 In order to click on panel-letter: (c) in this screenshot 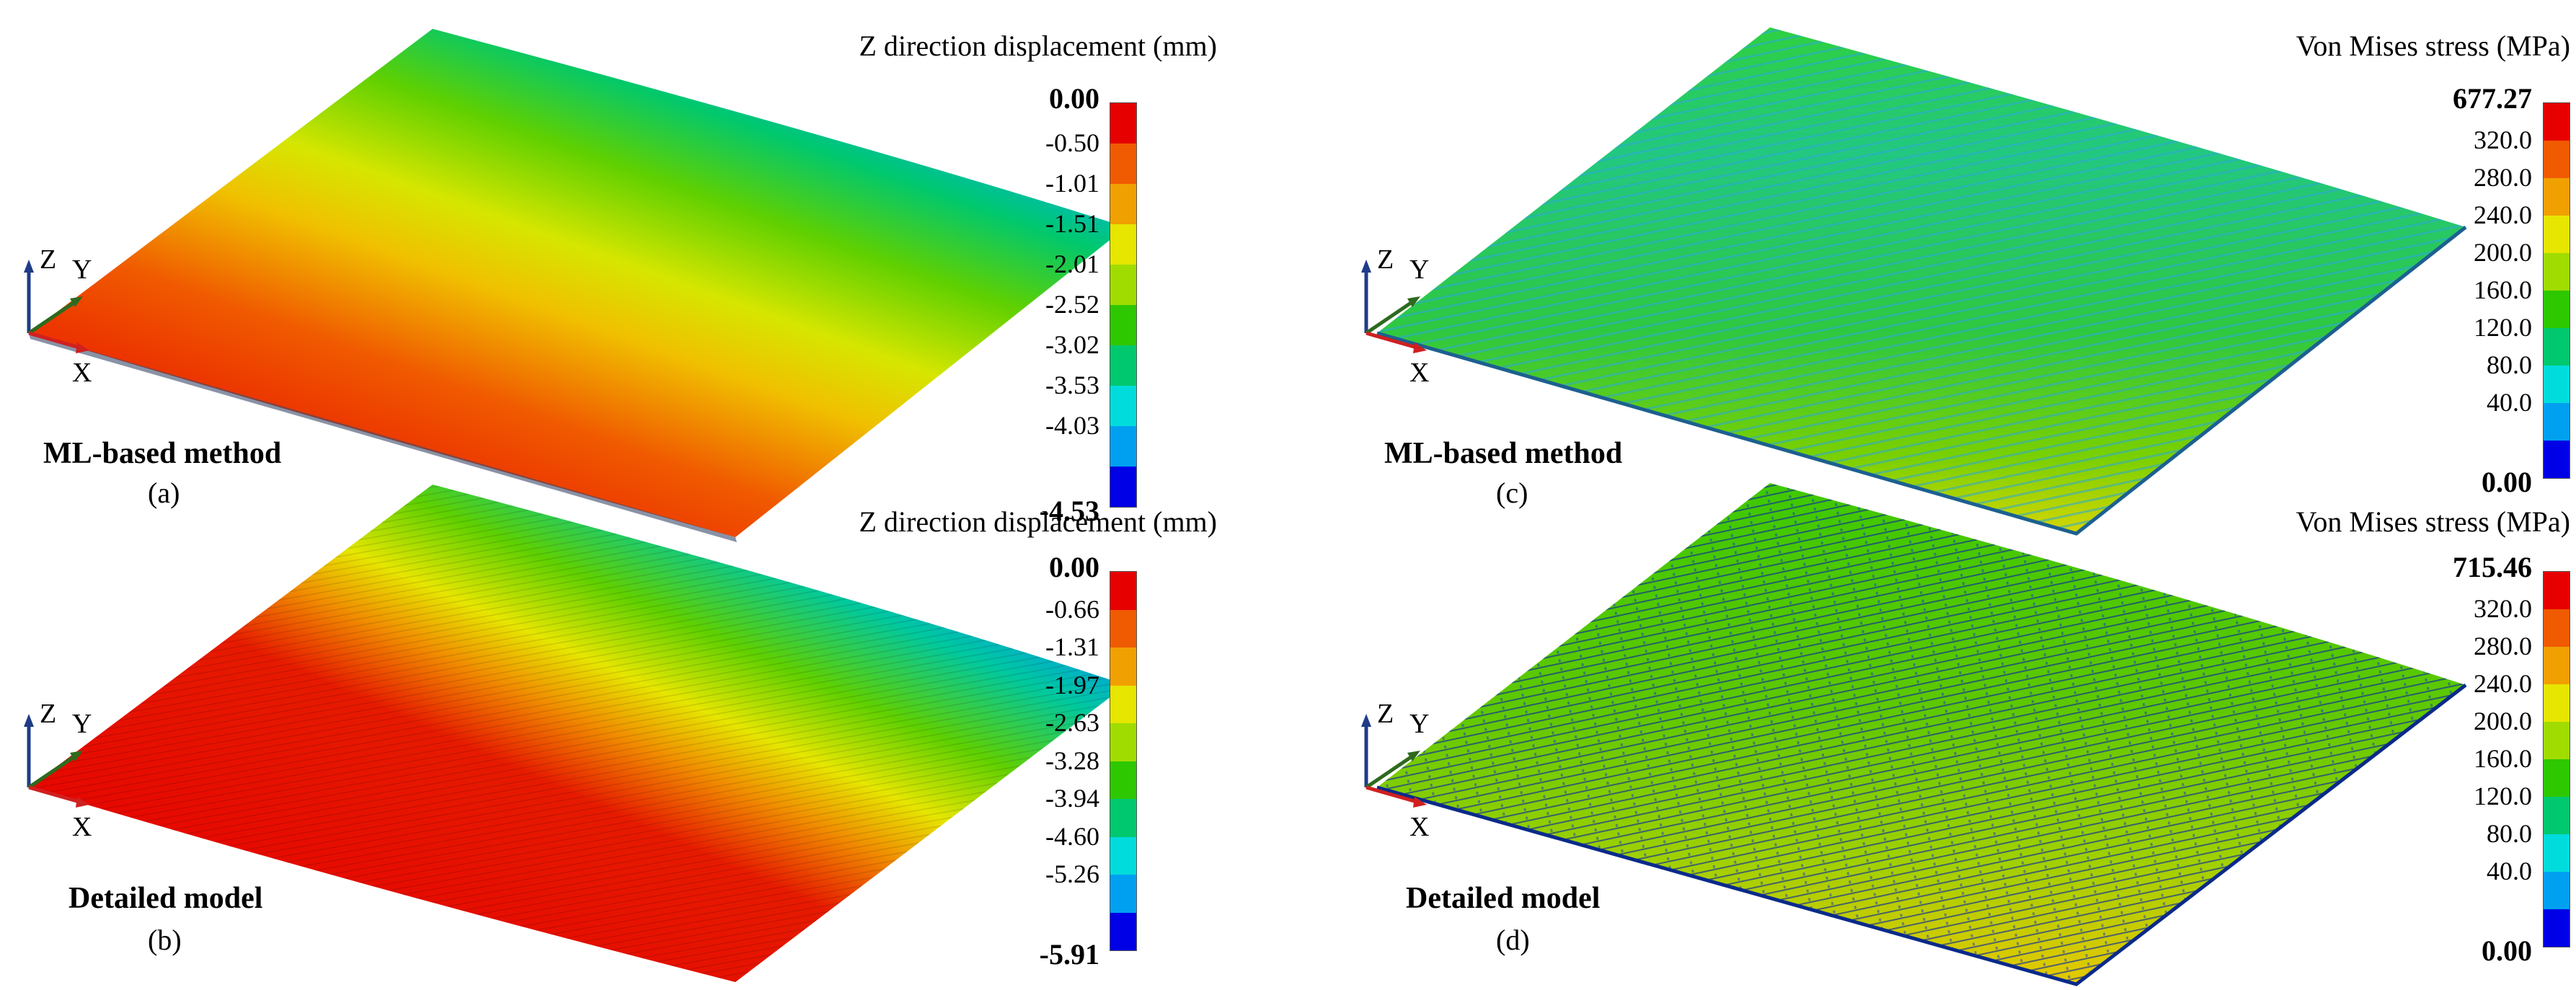, I will do `click(1512, 493)`.